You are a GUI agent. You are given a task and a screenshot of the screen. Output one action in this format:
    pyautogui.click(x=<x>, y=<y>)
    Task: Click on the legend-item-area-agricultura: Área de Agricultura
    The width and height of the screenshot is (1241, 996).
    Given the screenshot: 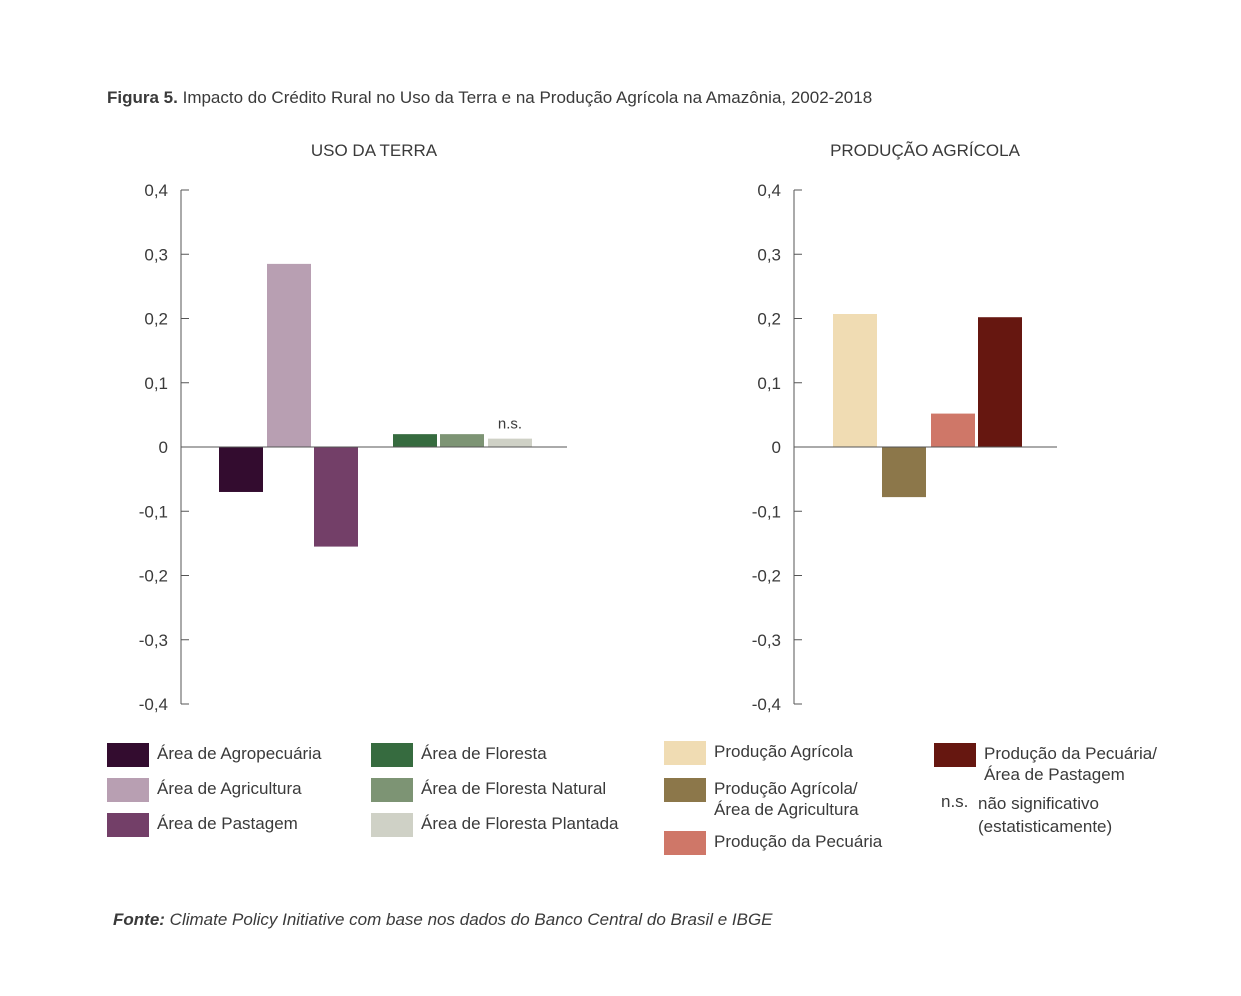 What is the action you would take?
    pyautogui.click(x=204, y=790)
    